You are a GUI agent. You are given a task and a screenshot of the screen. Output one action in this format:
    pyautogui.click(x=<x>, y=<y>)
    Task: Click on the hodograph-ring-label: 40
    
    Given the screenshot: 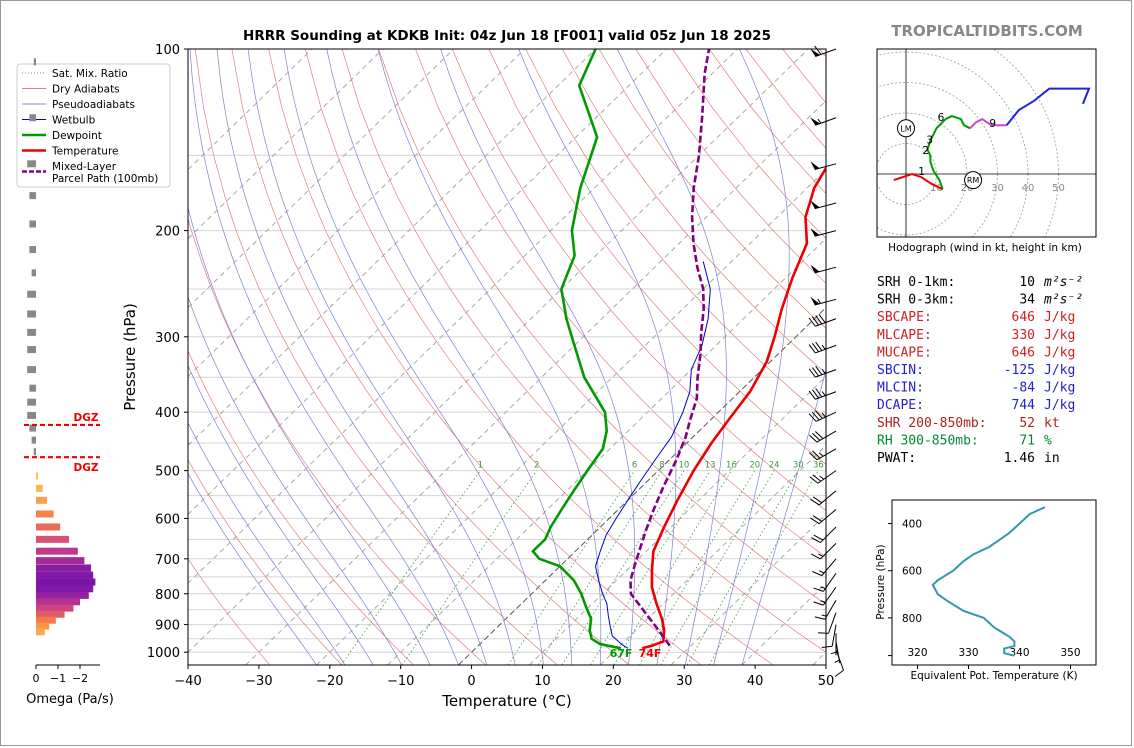 What is the action you would take?
    pyautogui.click(x=1028, y=188)
    